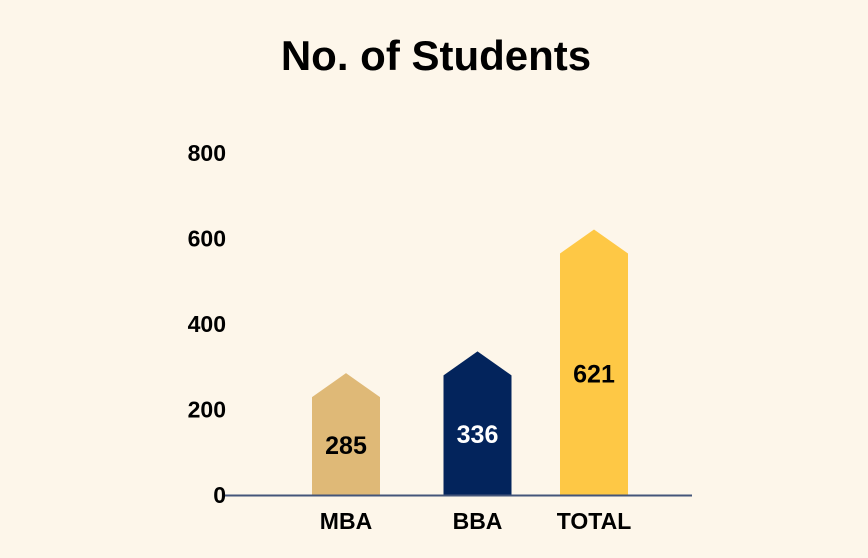  What do you see at coordinates (478, 435) in the screenshot?
I see `data-label: 336` at bounding box center [478, 435].